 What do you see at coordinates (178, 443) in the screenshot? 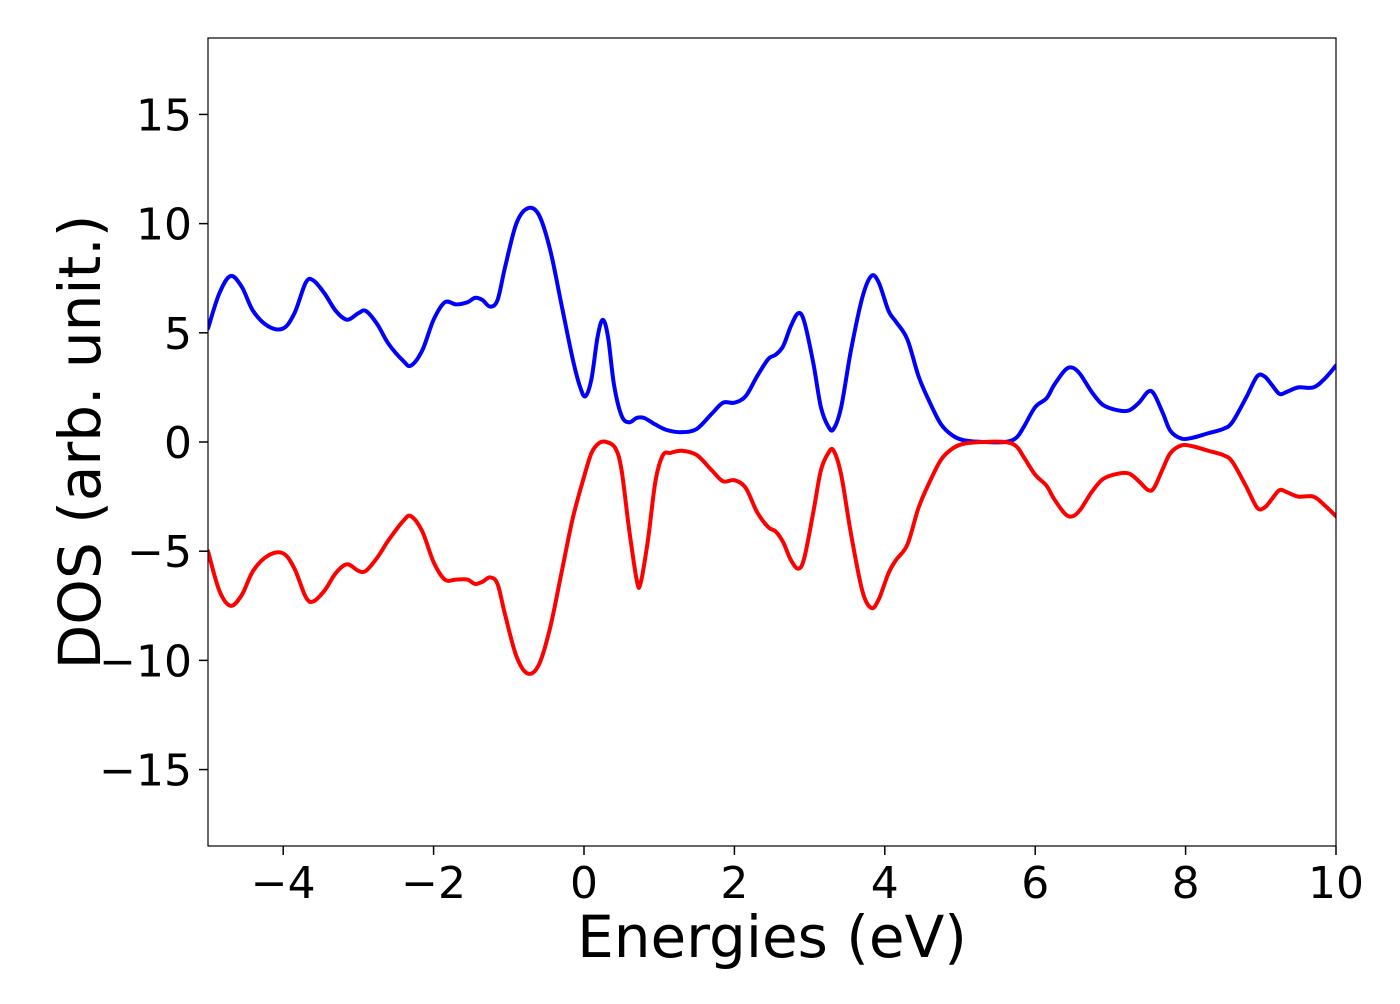
I see `y-tick-label: 0` at bounding box center [178, 443].